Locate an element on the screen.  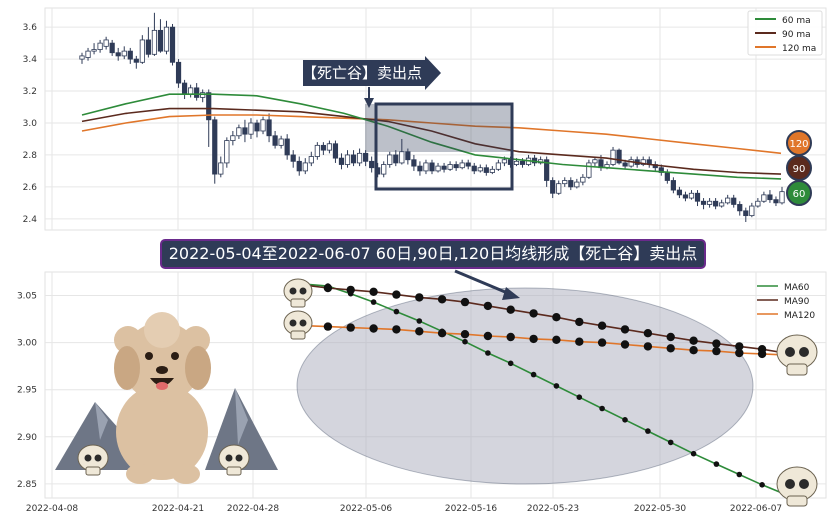
top-legend: 60 ma 90 ma 120 ma is located at coordinates (785, 33).